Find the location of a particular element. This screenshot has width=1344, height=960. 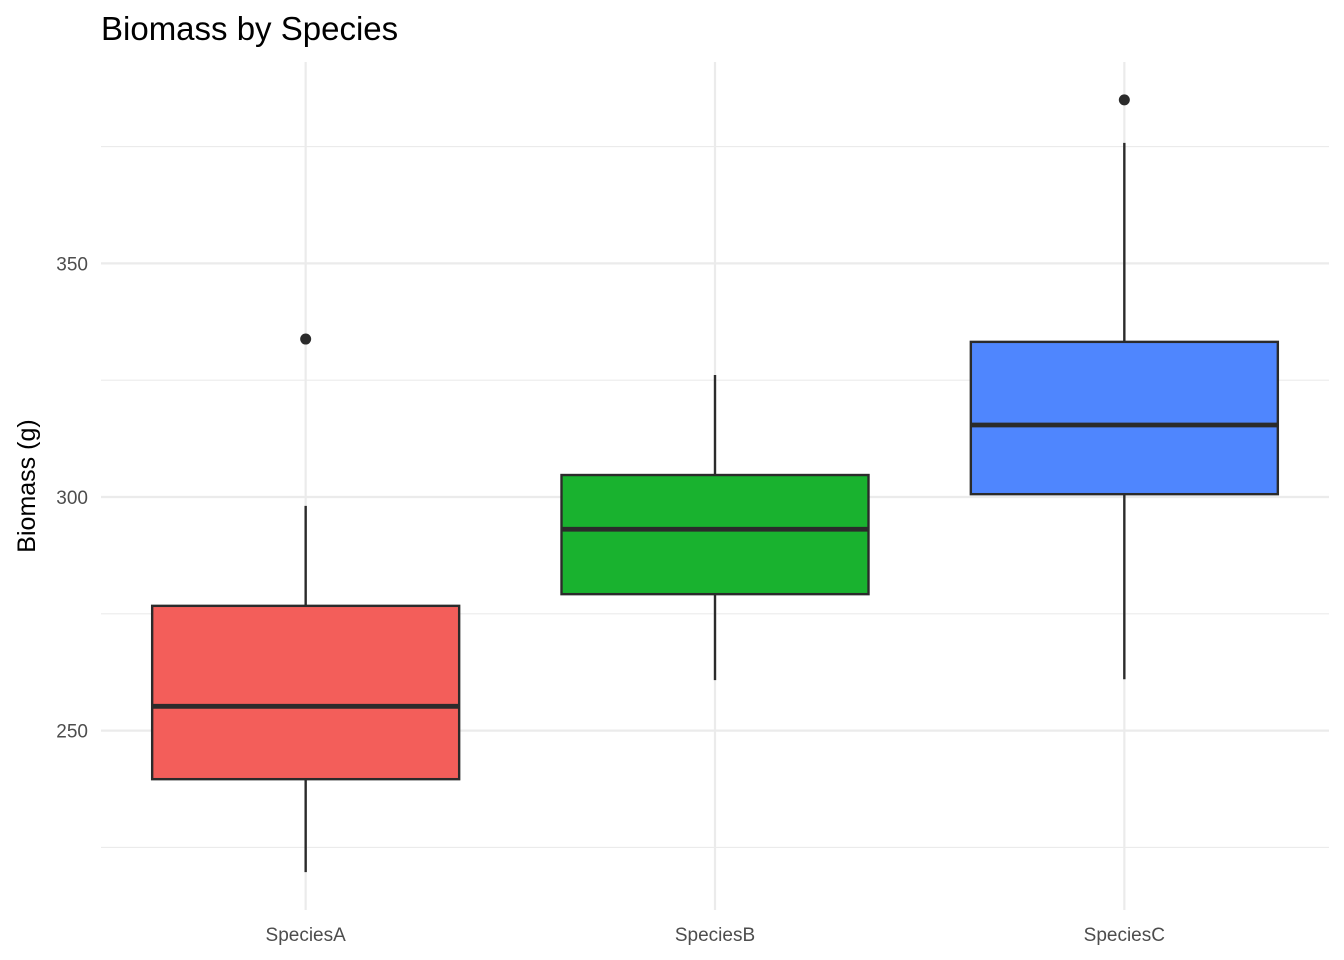

y-tick-labels: 250 300 350 is located at coordinates (72, 498).